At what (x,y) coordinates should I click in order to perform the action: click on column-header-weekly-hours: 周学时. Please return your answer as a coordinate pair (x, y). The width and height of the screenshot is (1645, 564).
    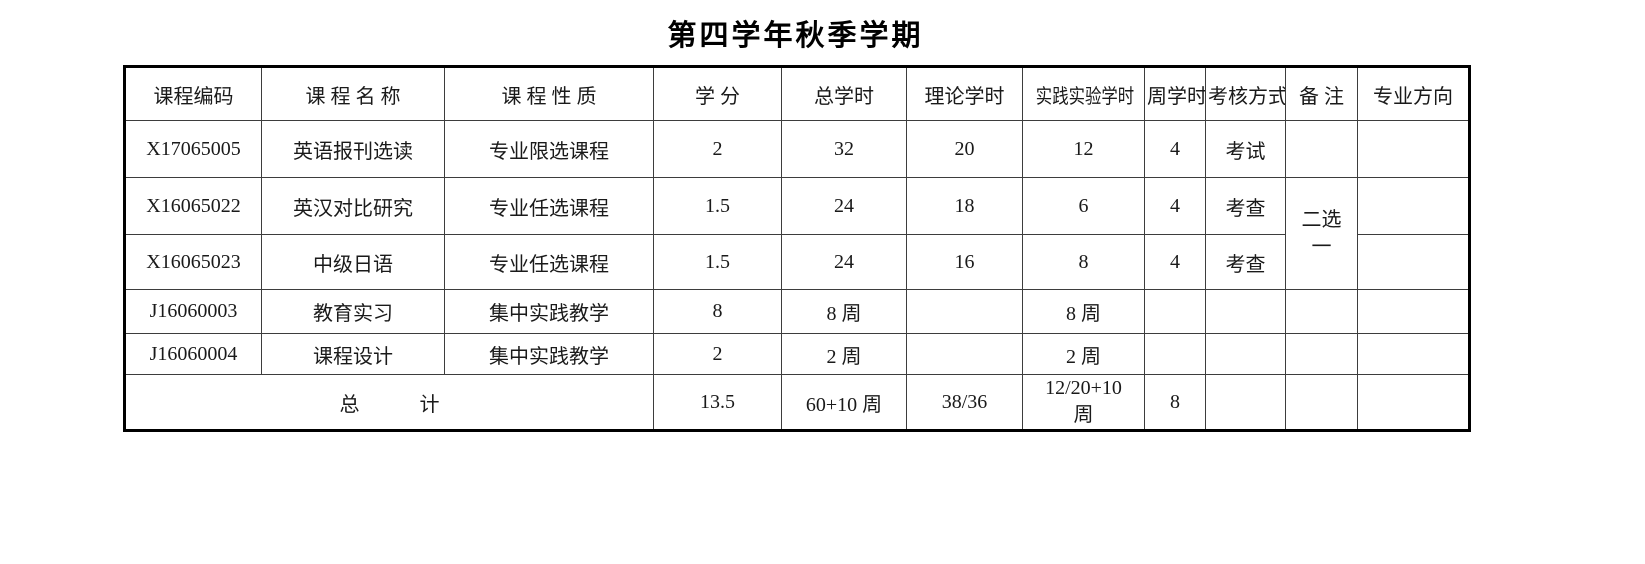
    Looking at the image, I should click on (1175, 93).